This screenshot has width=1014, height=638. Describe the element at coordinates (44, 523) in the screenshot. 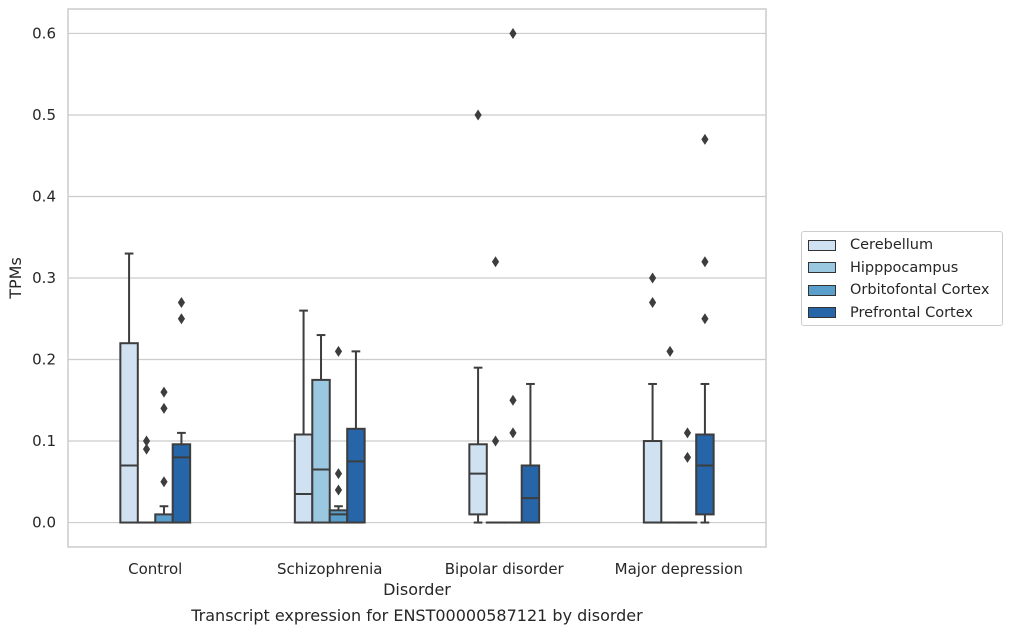

I see `y-tick-label: 0.0` at that location.